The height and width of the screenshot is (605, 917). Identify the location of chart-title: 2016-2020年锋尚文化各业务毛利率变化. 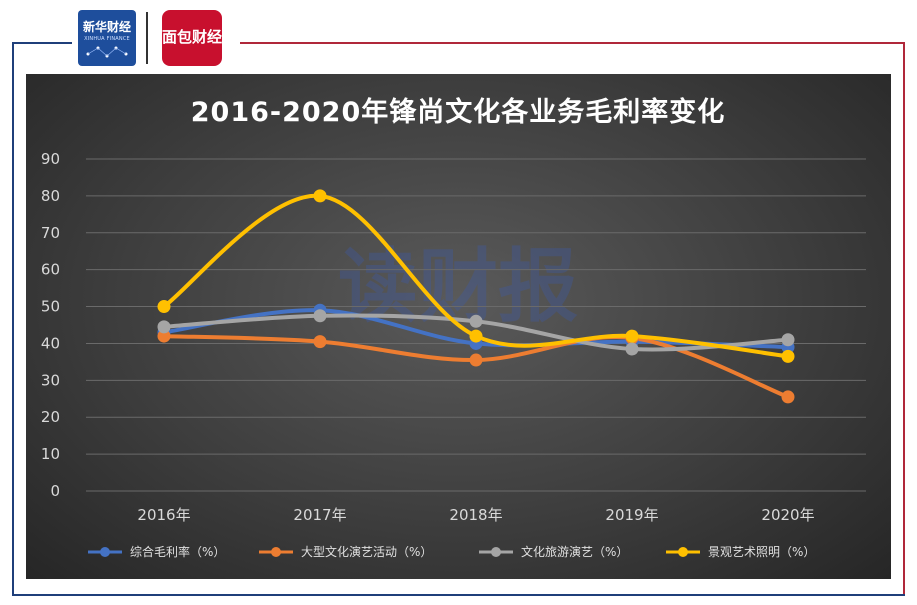
(458, 112).